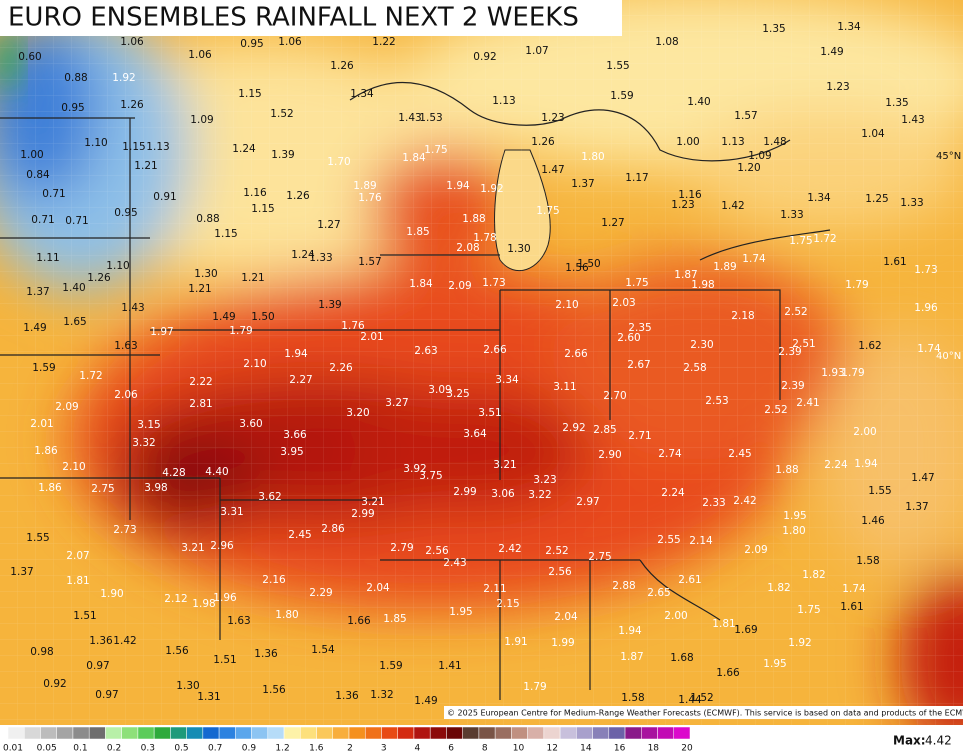 This screenshot has width=963, height=756. I want to click on rainfall-label: 3.60, so click(250, 424).